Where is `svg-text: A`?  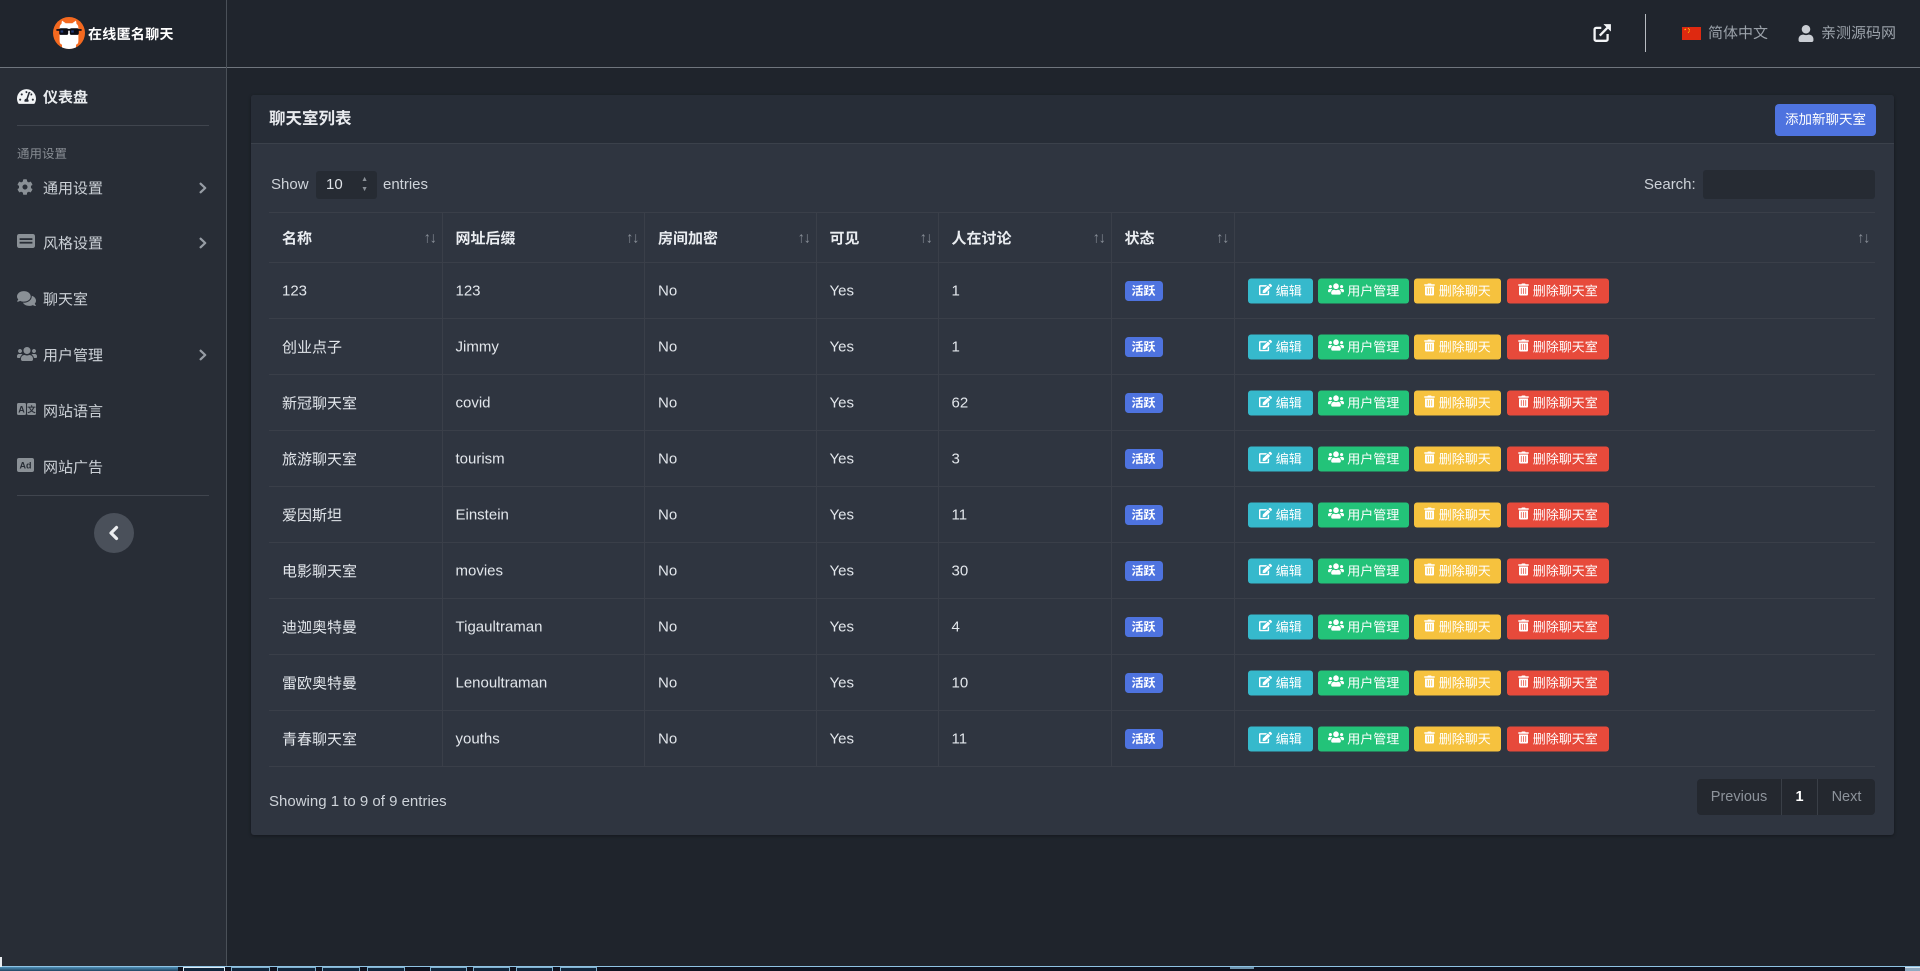 svg-text: A is located at coordinates (21, 409).